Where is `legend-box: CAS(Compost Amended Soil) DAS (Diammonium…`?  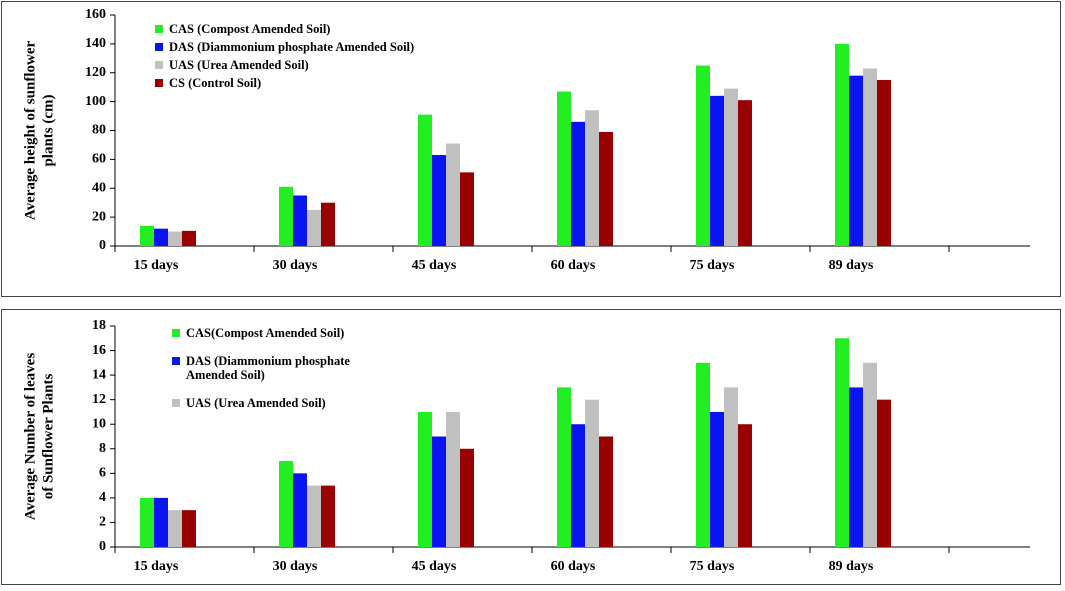
legend-box: CAS(Compost Amended Soil) DAS (Diammonium… is located at coordinates (272, 368).